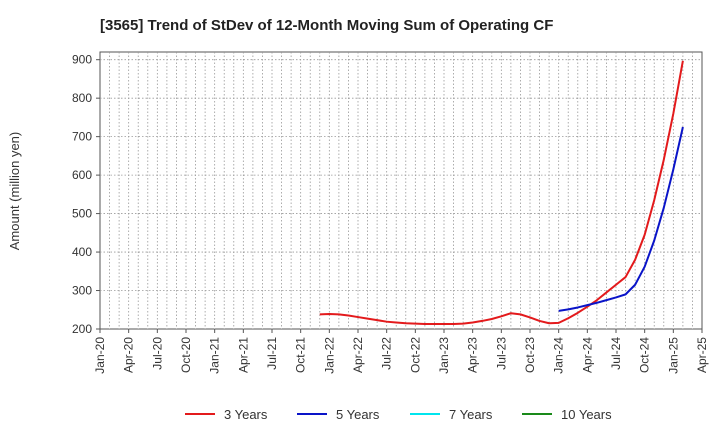  What do you see at coordinates (129, 355) in the screenshot?
I see `x-tick-label: Apr-20` at bounding box center [129, 355].